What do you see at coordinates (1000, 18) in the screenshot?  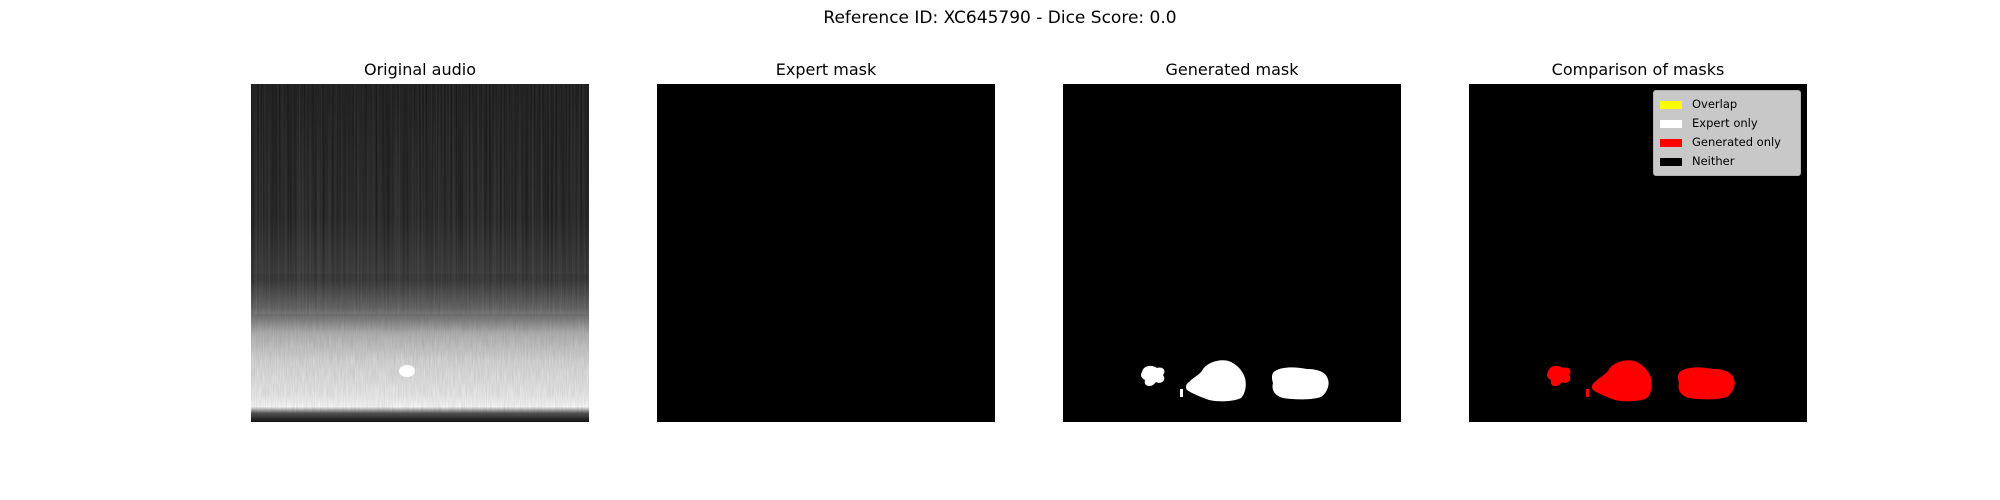 I see `figure-title: Reference ID: XC645790 - Dice Score: 0.0` at bounding box center [1000, 18].